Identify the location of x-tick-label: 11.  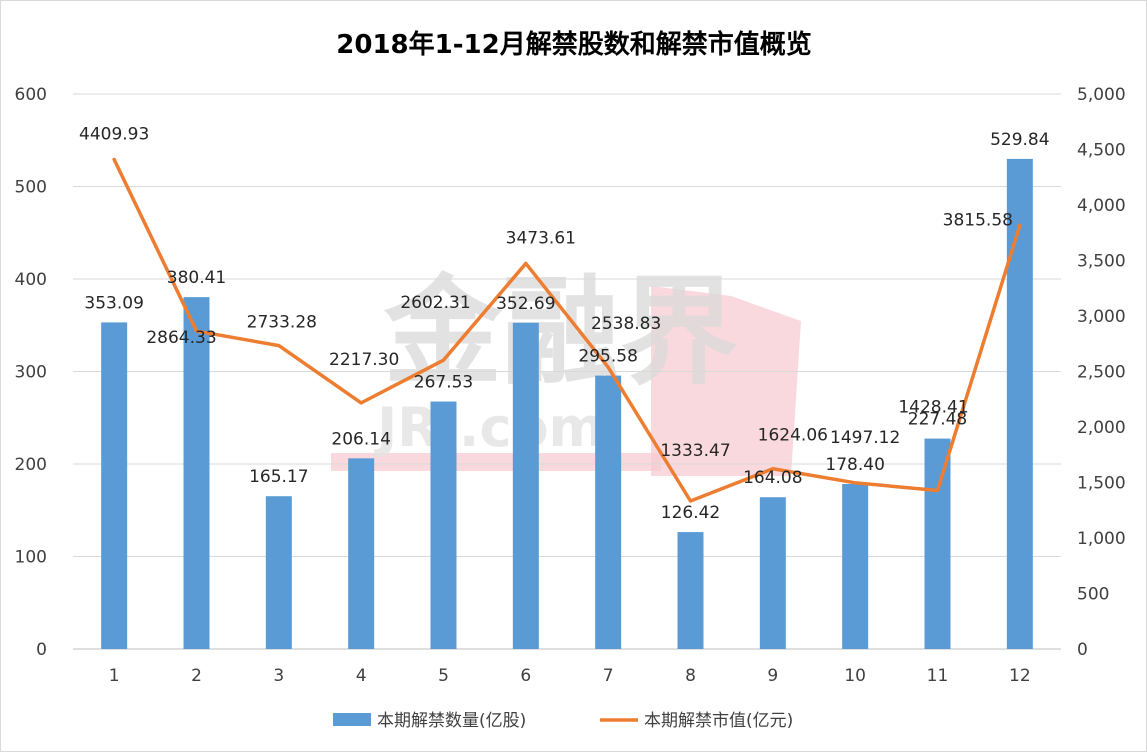
(938, 676).